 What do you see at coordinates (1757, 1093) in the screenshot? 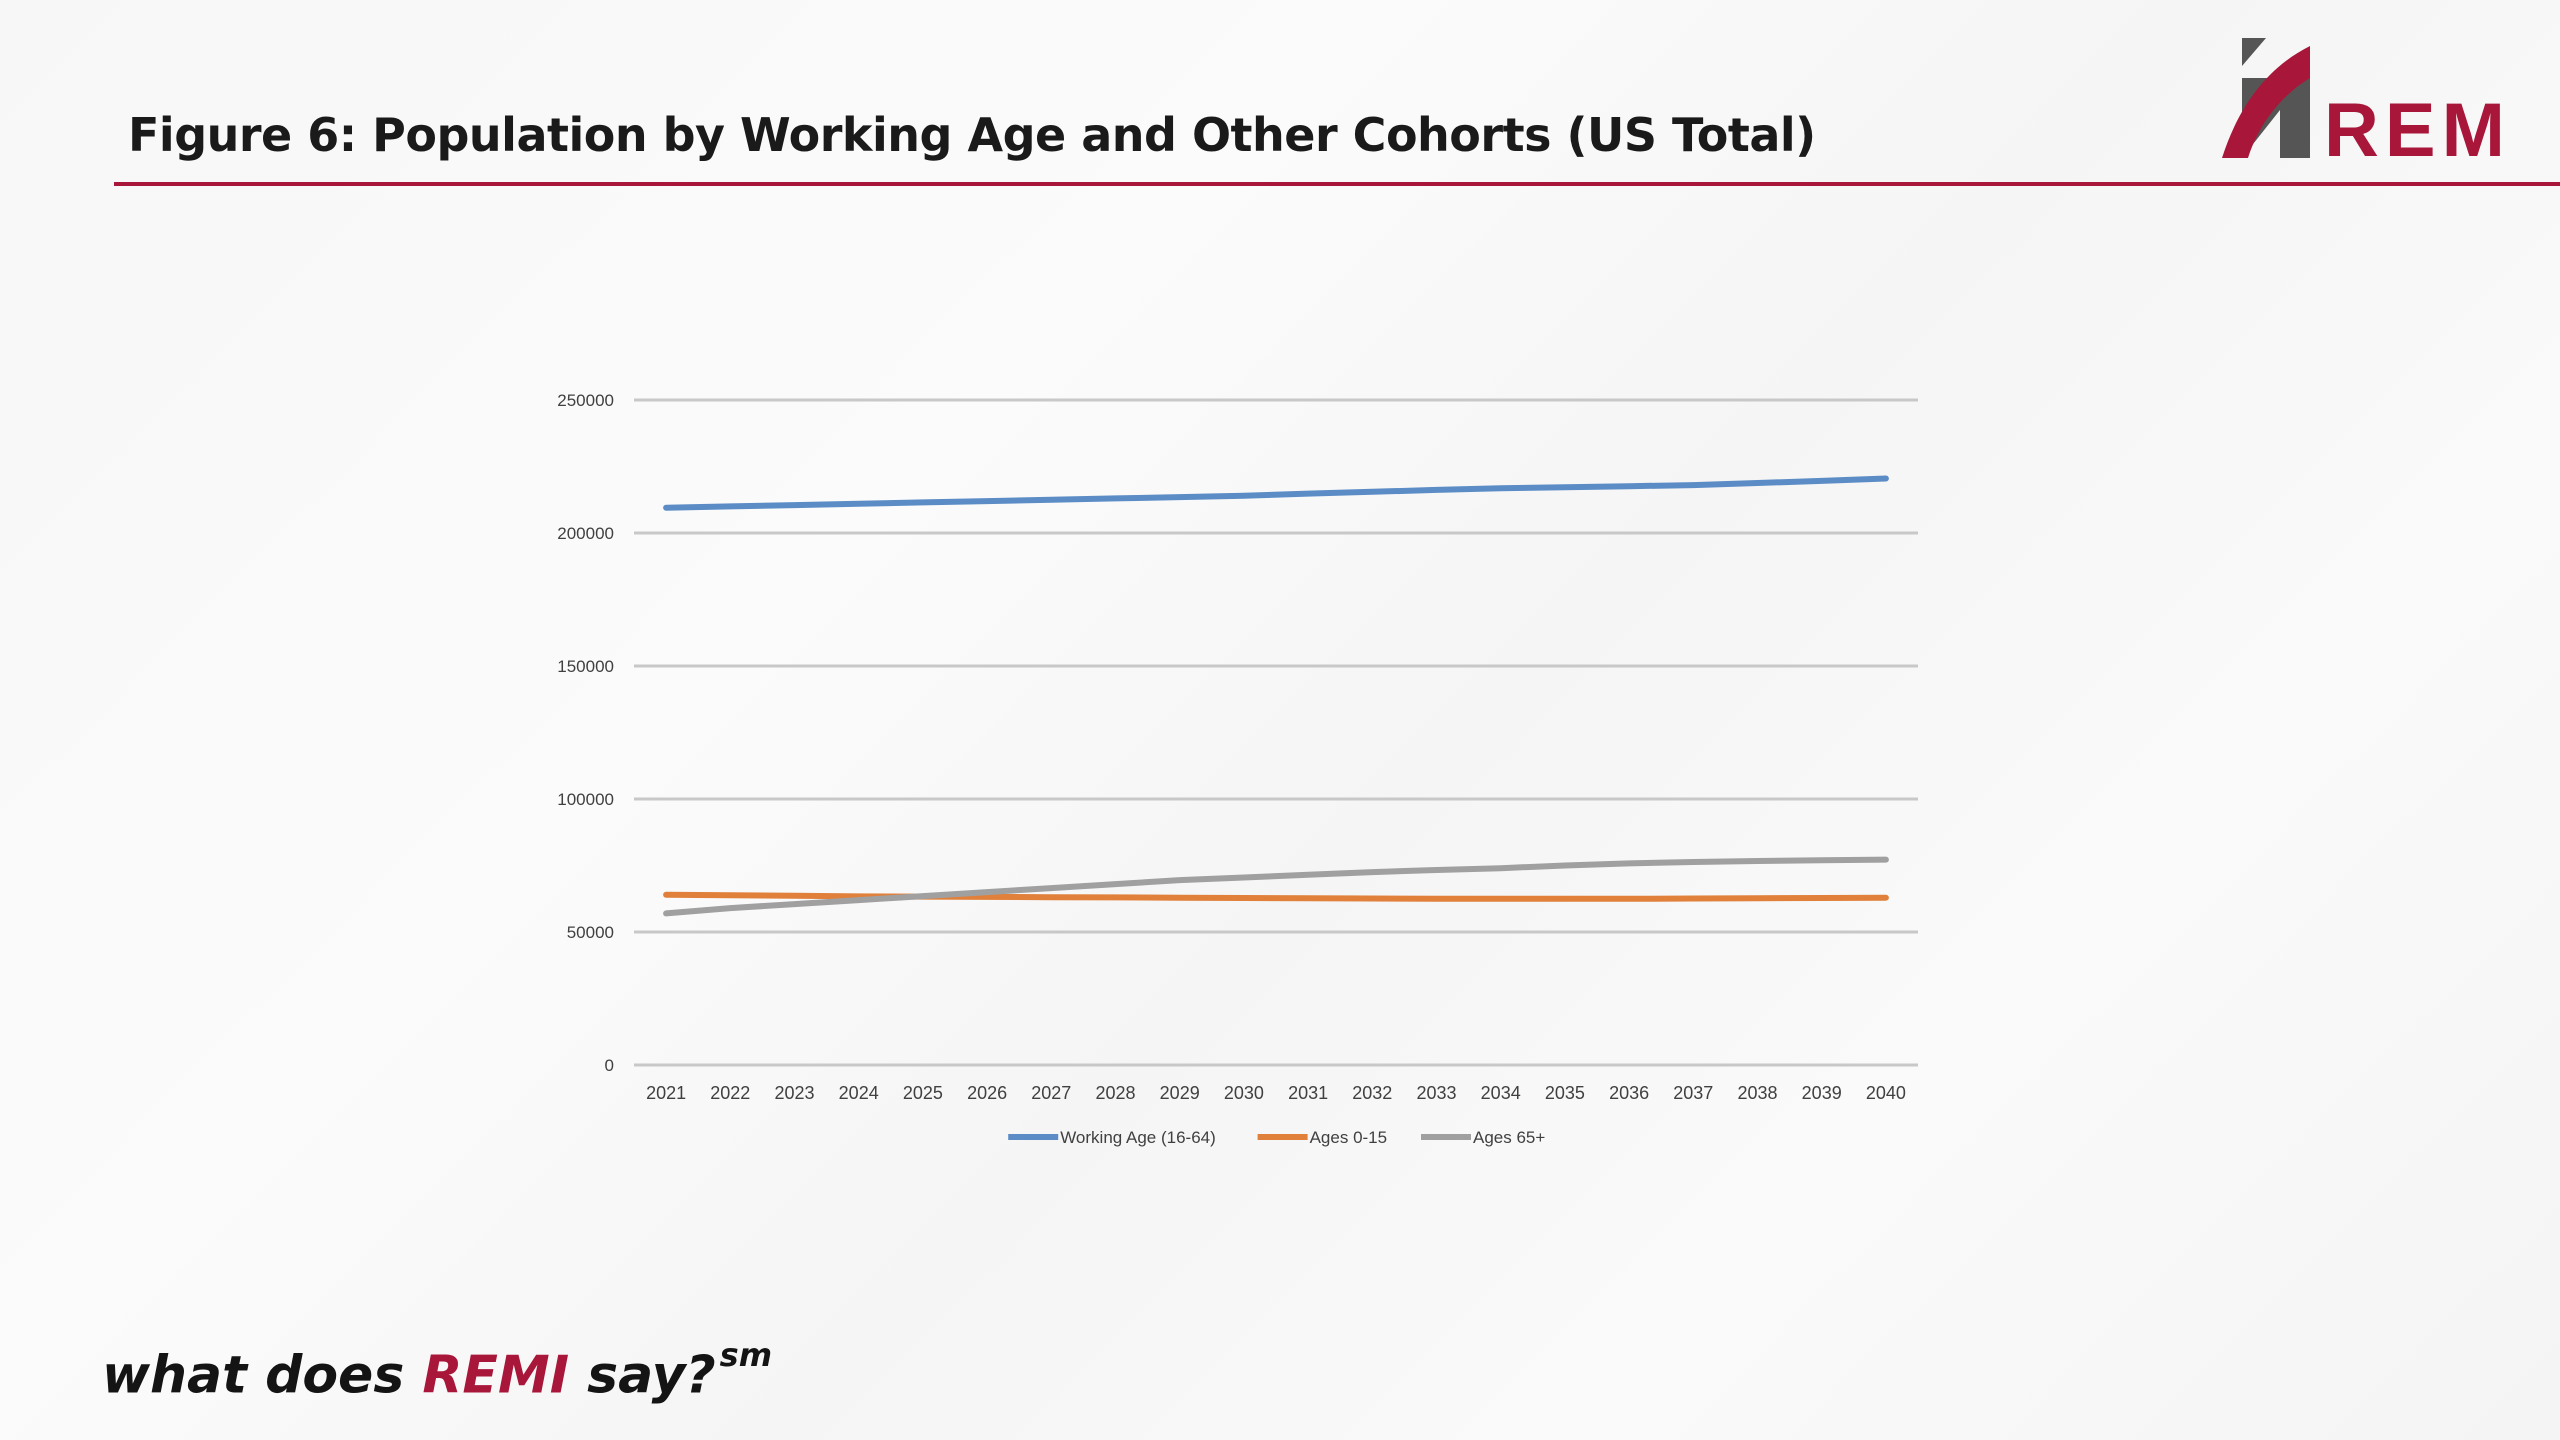
I see `x-tick-label: 2038` at bounding box center [1757, 1093].